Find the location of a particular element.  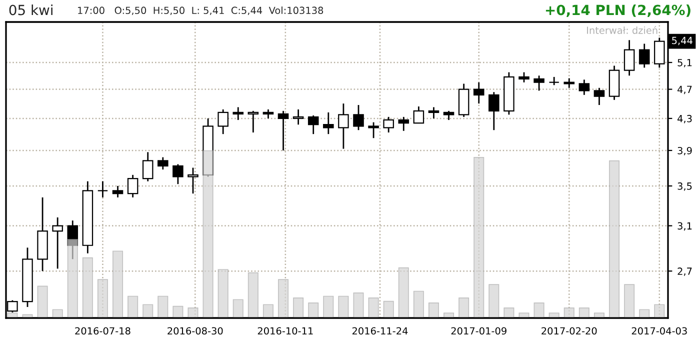

y-tick-label: 3,5 is located at coordinates (685, 186).